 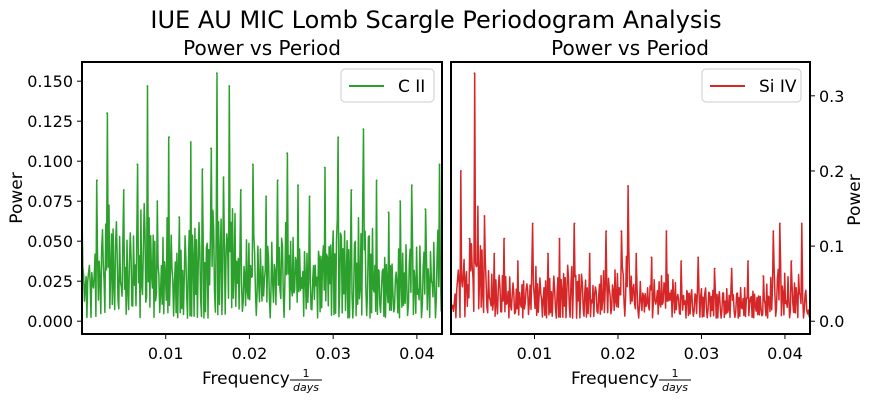 What do you see at coordinates (50, 161) in the screenshot?
I see `cii-y-tick-label: 0.100` at bounding box center [50, 161].